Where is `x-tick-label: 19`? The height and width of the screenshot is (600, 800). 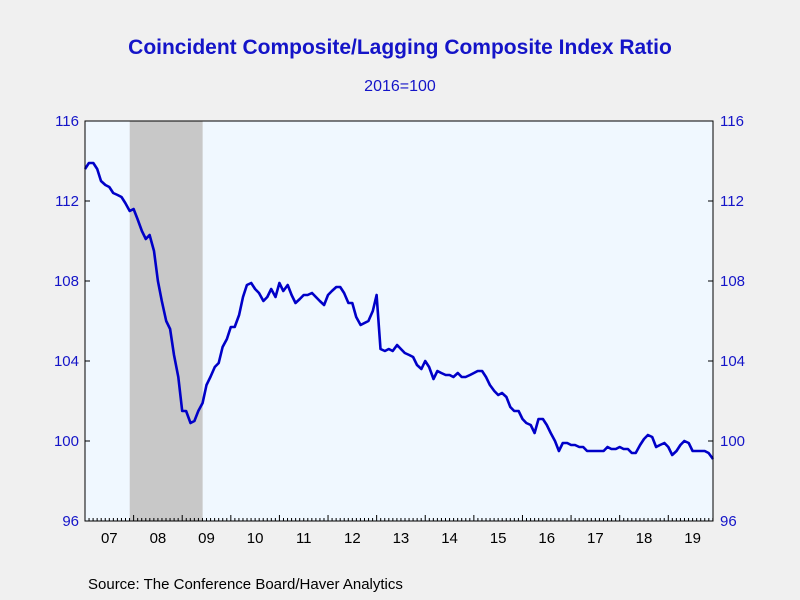 x-tick-label: 19 is located at coordinates (692, 538).